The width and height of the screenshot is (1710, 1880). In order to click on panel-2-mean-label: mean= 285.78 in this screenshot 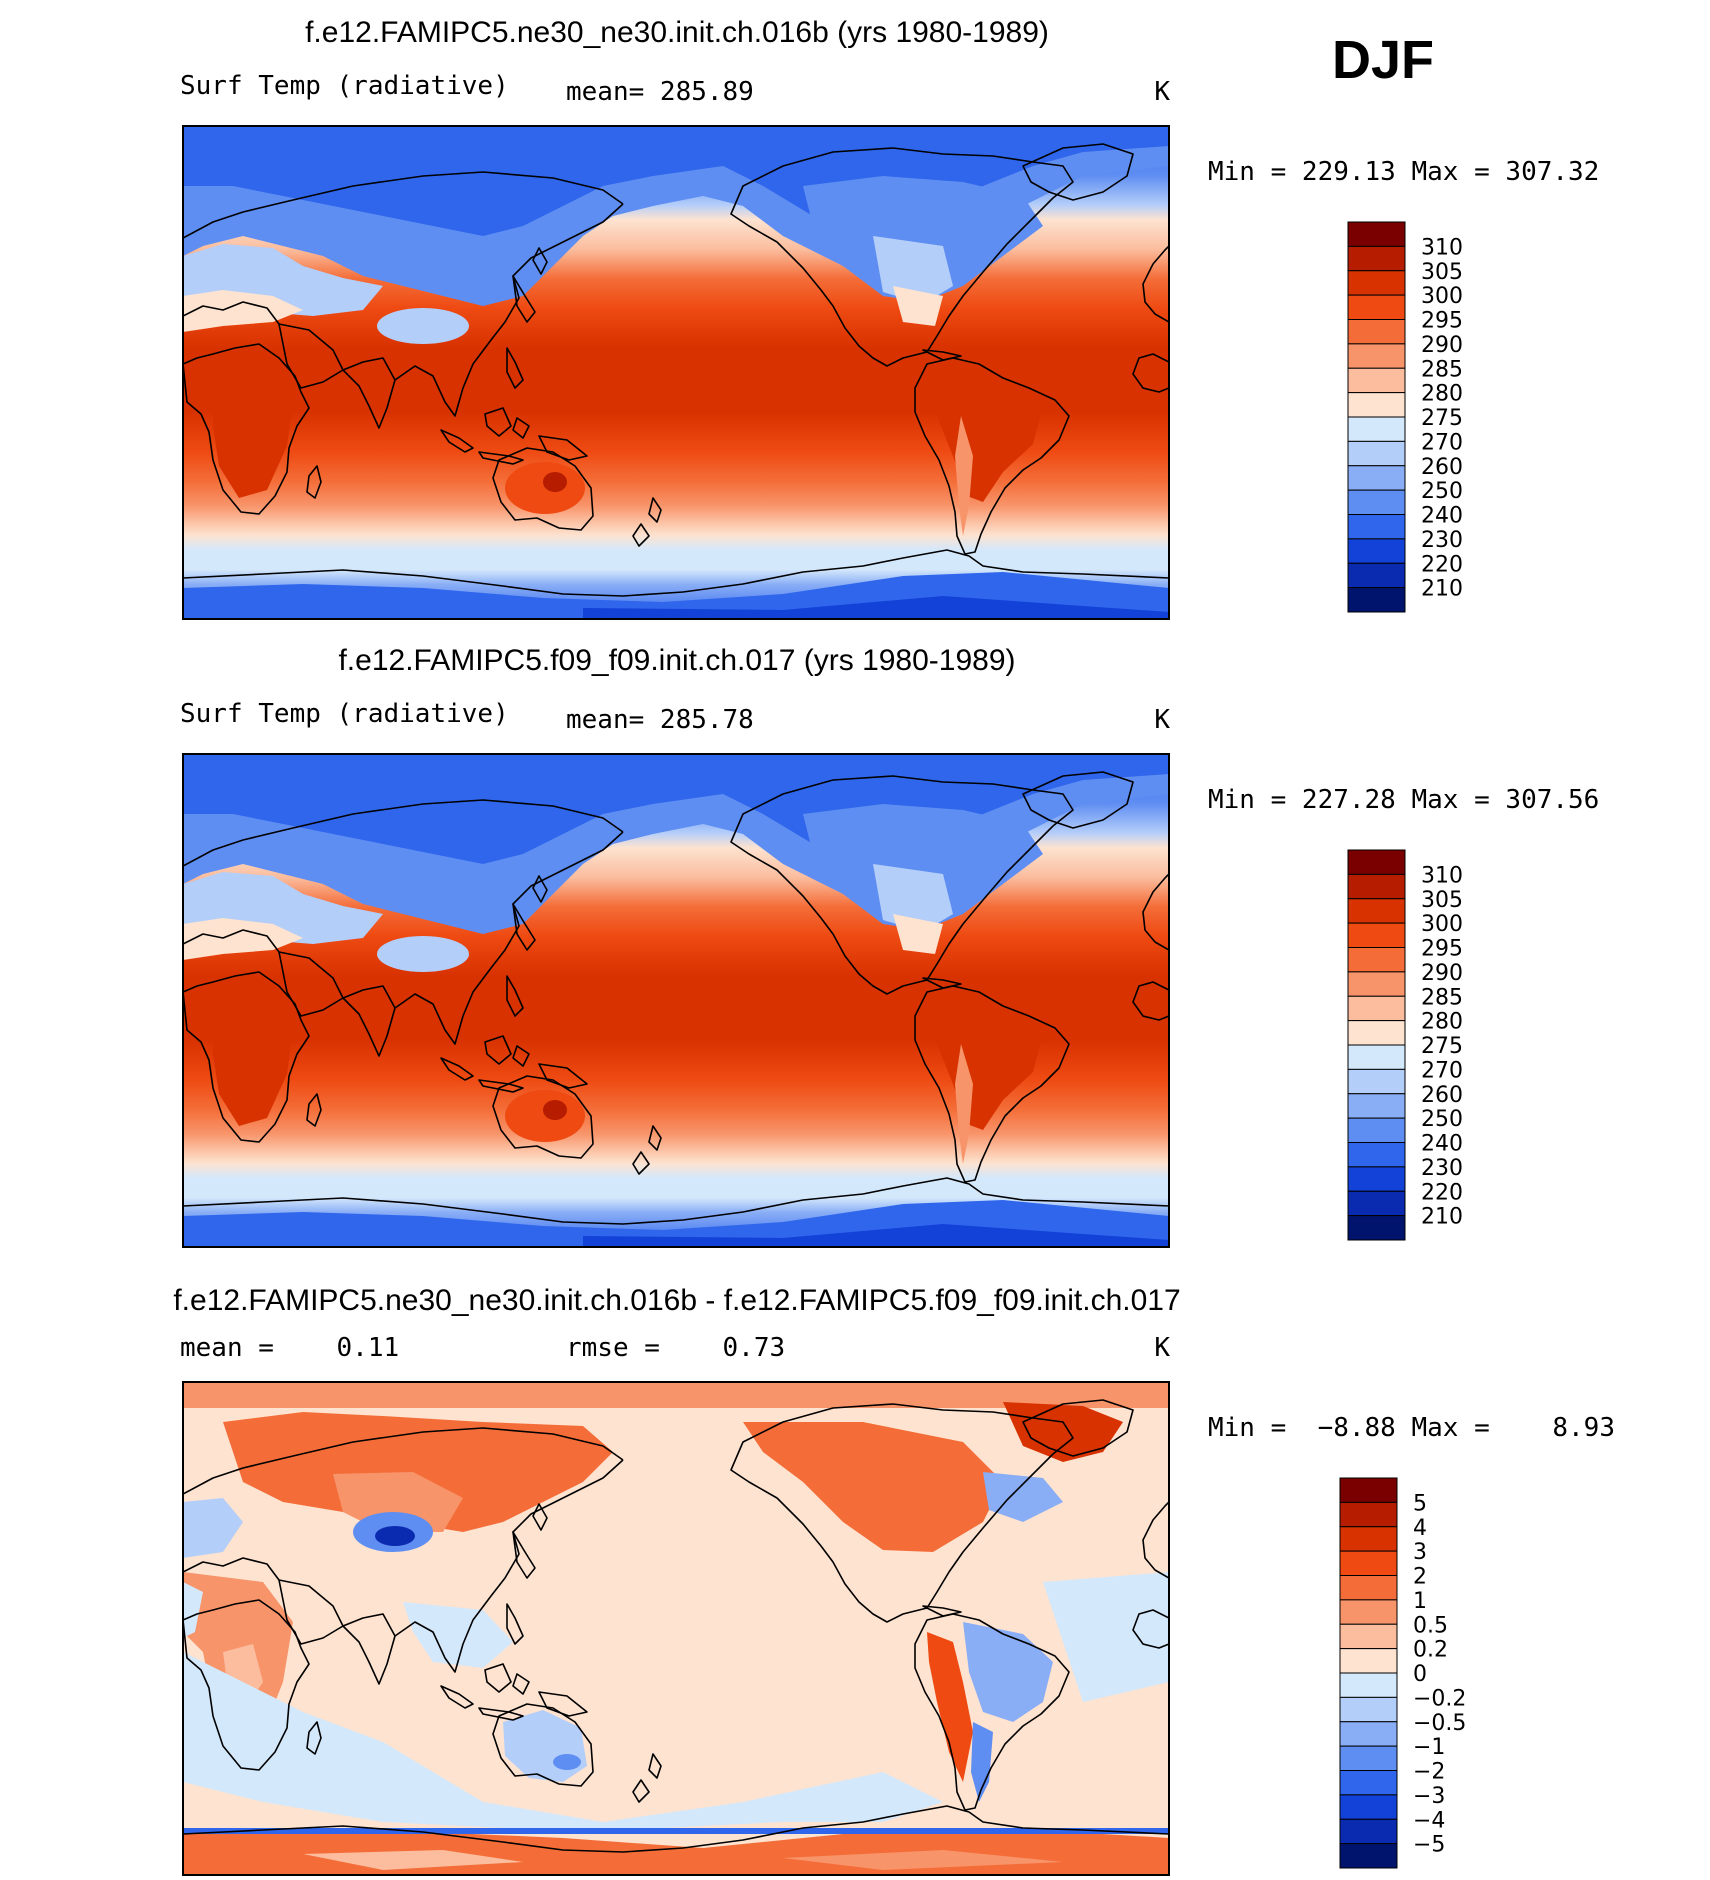, I will do `click(660, 720)`.